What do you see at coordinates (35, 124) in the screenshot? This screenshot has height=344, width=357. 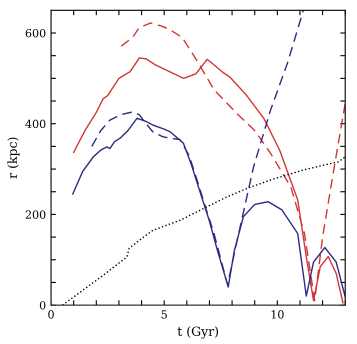 I see `y-tick-label: 400` at bounding box center [35, 124].